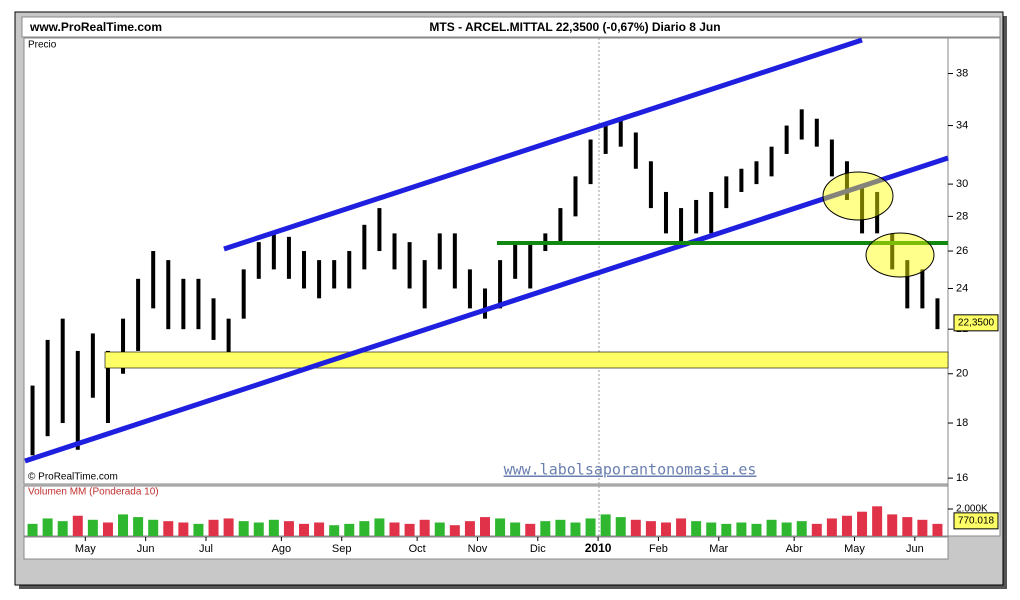  I want to click on support-zone, so click(526, 360).